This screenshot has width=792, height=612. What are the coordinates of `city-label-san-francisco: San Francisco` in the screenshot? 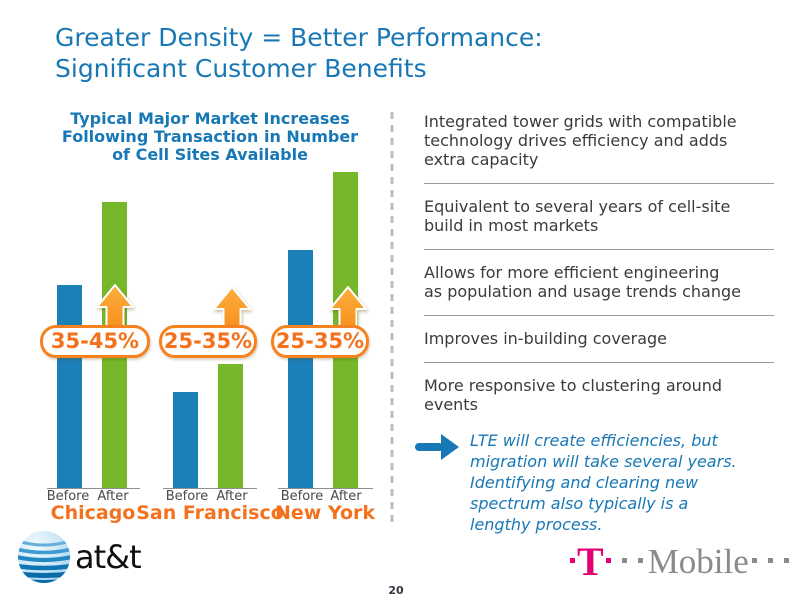 It's located at (210, 513).